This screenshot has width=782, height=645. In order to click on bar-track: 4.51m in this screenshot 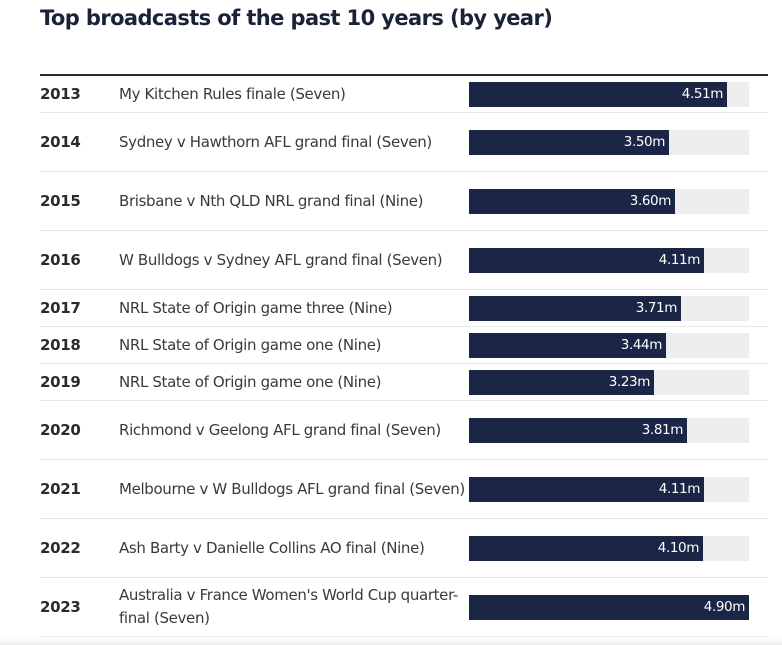, I will do `click(609, 94)`.